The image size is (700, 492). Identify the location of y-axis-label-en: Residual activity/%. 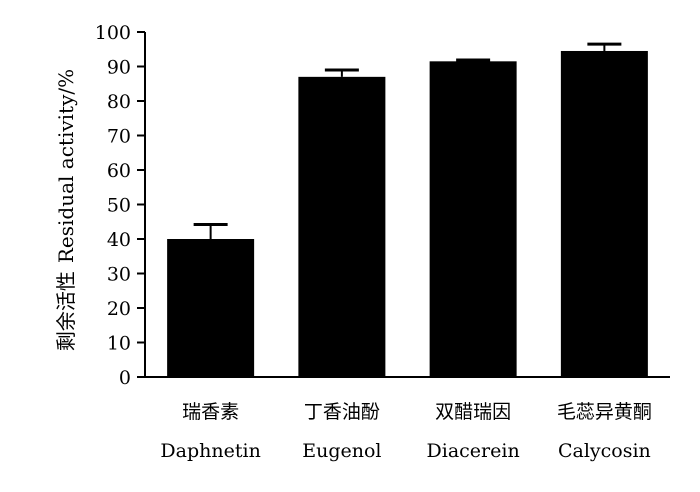
(66, 166).